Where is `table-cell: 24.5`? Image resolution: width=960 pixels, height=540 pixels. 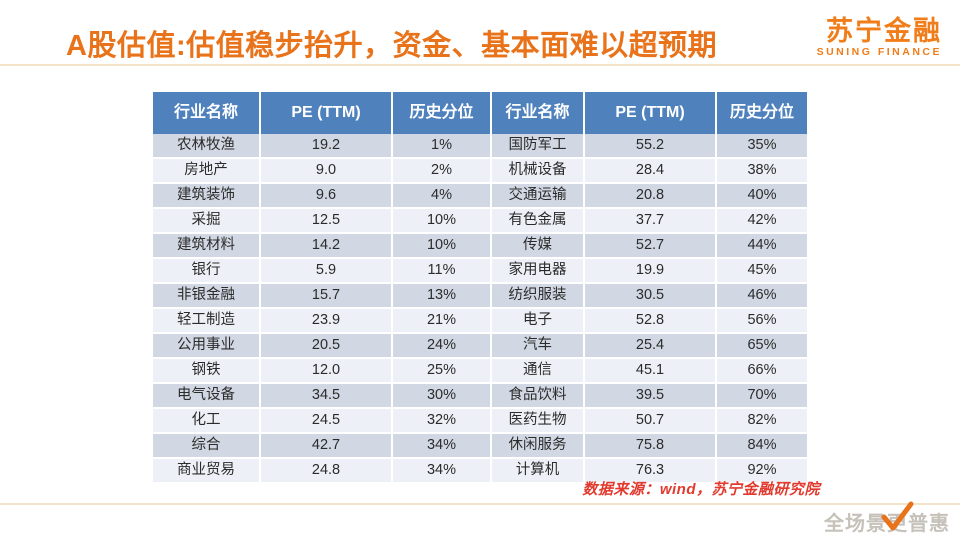 table-cell: 24.5 is located at coordinates (327, 420).